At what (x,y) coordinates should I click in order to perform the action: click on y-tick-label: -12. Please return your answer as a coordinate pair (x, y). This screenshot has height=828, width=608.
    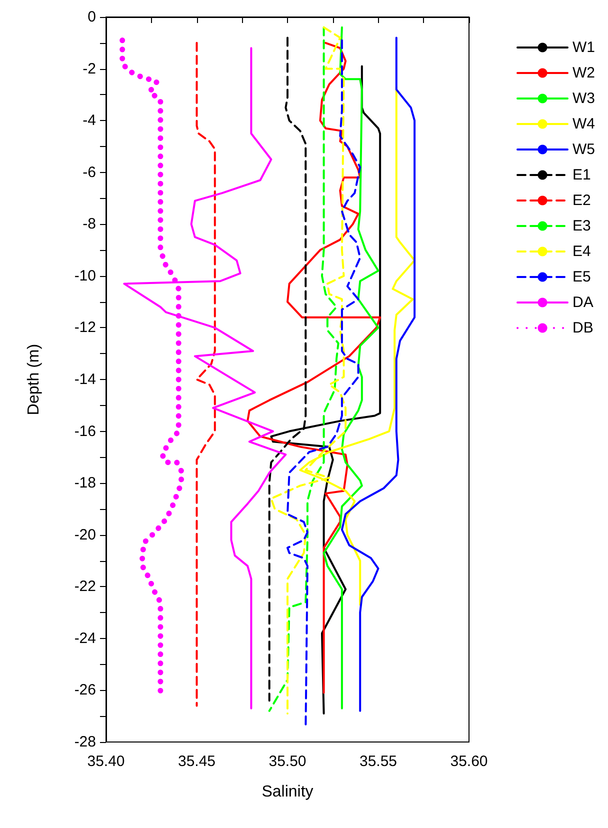
    Looking at the image, I should click on (85, 327).